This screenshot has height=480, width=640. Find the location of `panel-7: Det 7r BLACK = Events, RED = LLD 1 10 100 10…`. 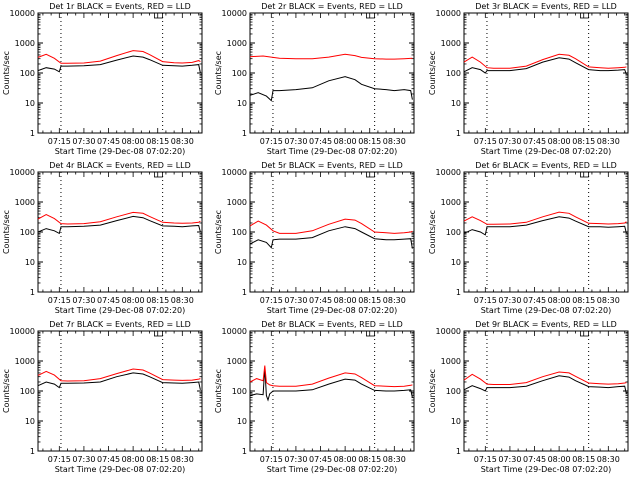

panel-7: Det 7r BLACK = Events, RED = LLD 1 10 100 10… is located at coordinates (102, 397).